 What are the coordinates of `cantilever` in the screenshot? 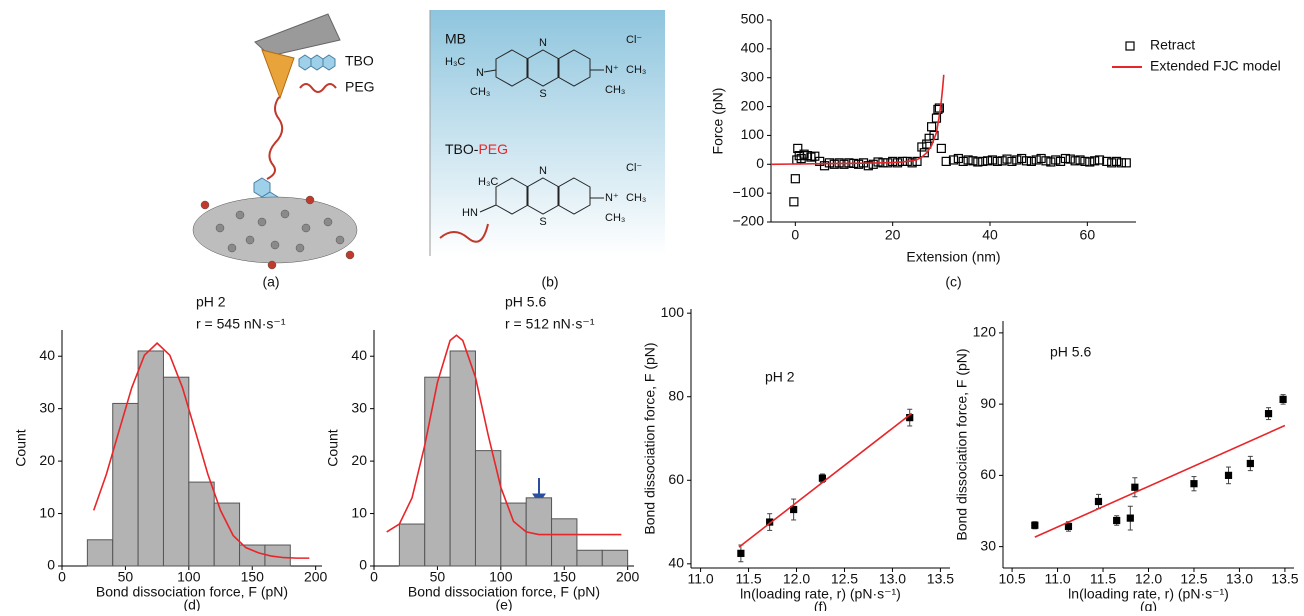 It's located at (297, 35).